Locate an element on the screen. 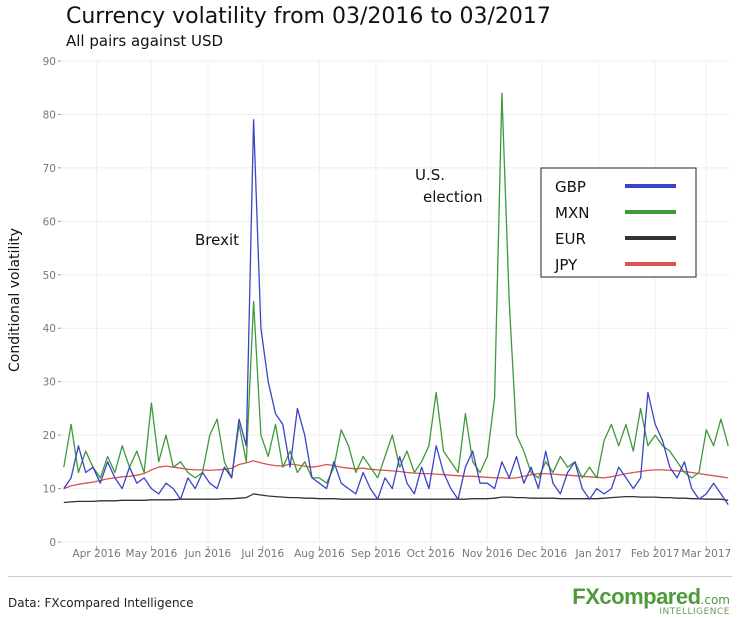  footer-divider is located at coordinates (370, 576).